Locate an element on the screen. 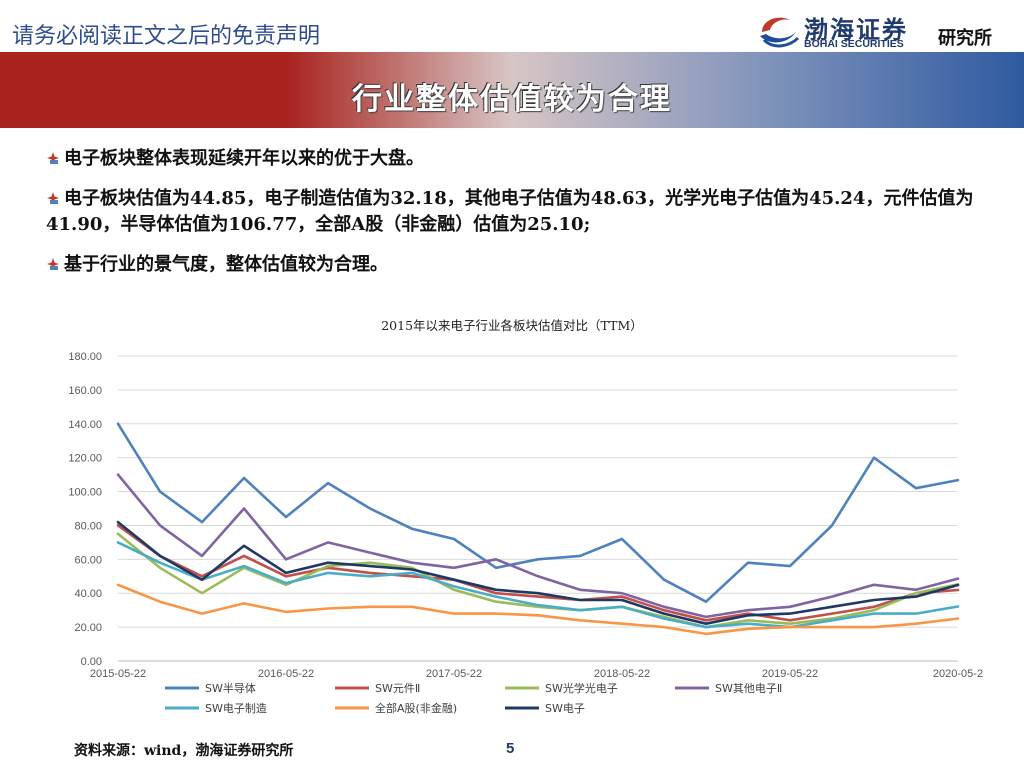 This screenshot has width=1024, height=768. y-tick-label: 180.00 is located at coordinates (85, 357).